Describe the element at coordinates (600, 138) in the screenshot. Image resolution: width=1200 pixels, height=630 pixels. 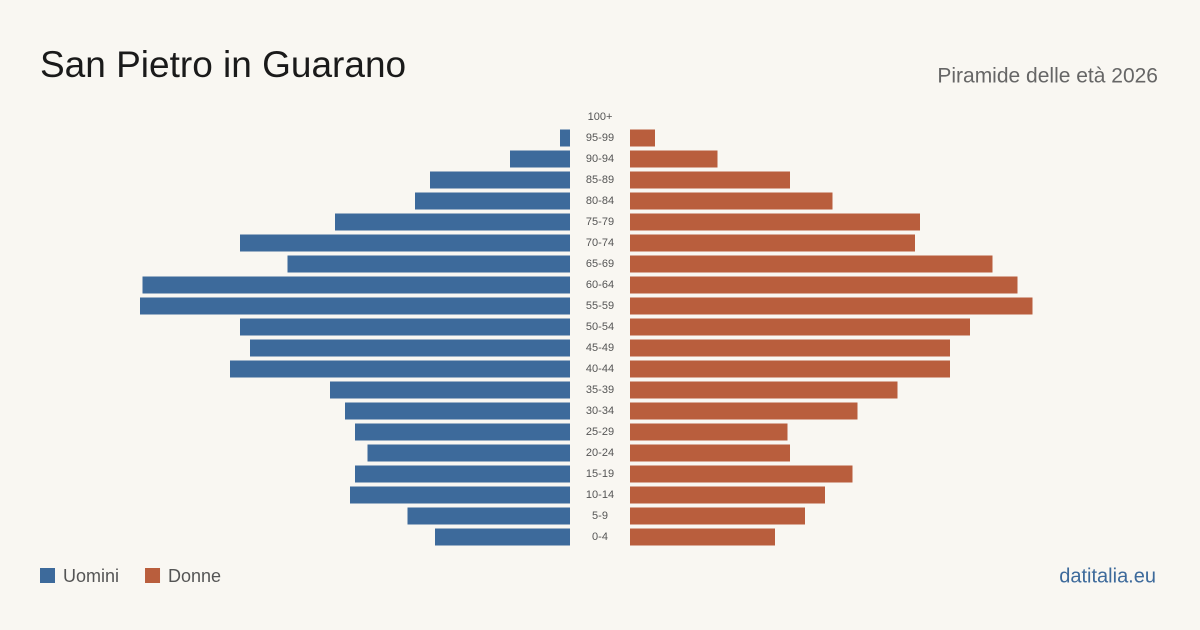
I see `category-label: 95-99` at that location.